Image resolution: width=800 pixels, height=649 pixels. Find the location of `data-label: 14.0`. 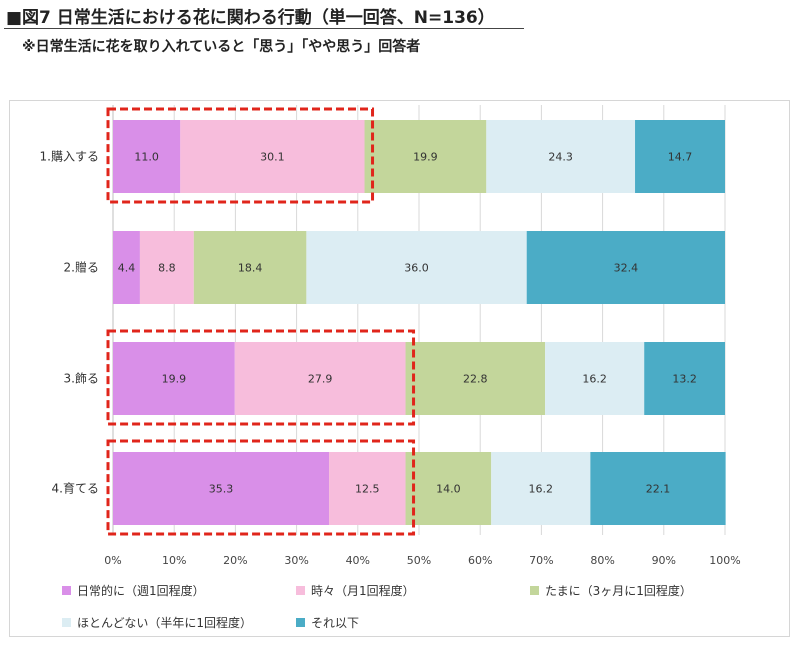

data-label: 14.0 is located at coordinates (448, 489).